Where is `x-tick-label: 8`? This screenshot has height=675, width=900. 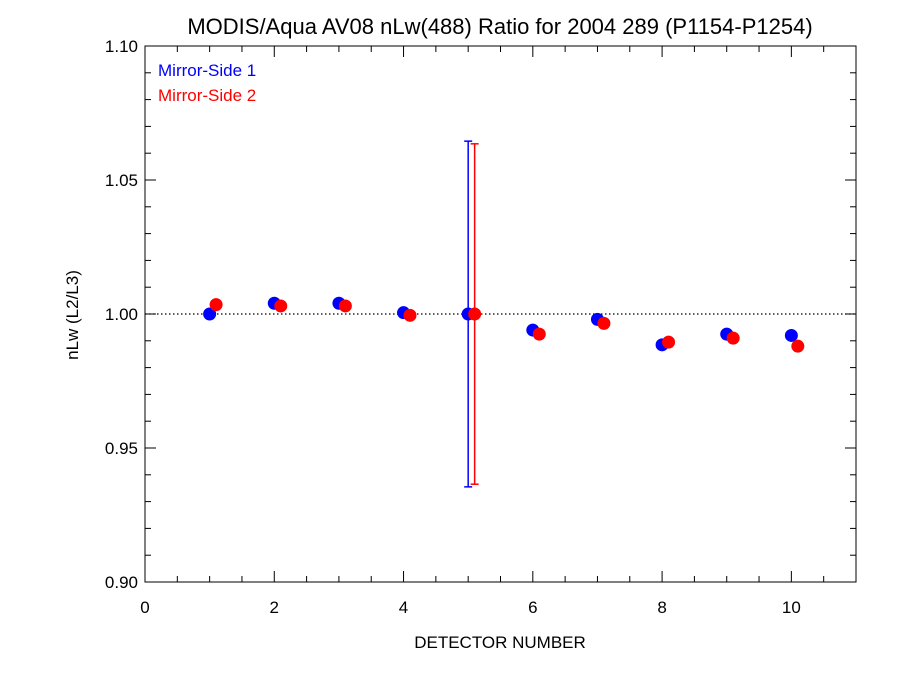
x-tick-label: 8 is located at coordinates (661, 607).